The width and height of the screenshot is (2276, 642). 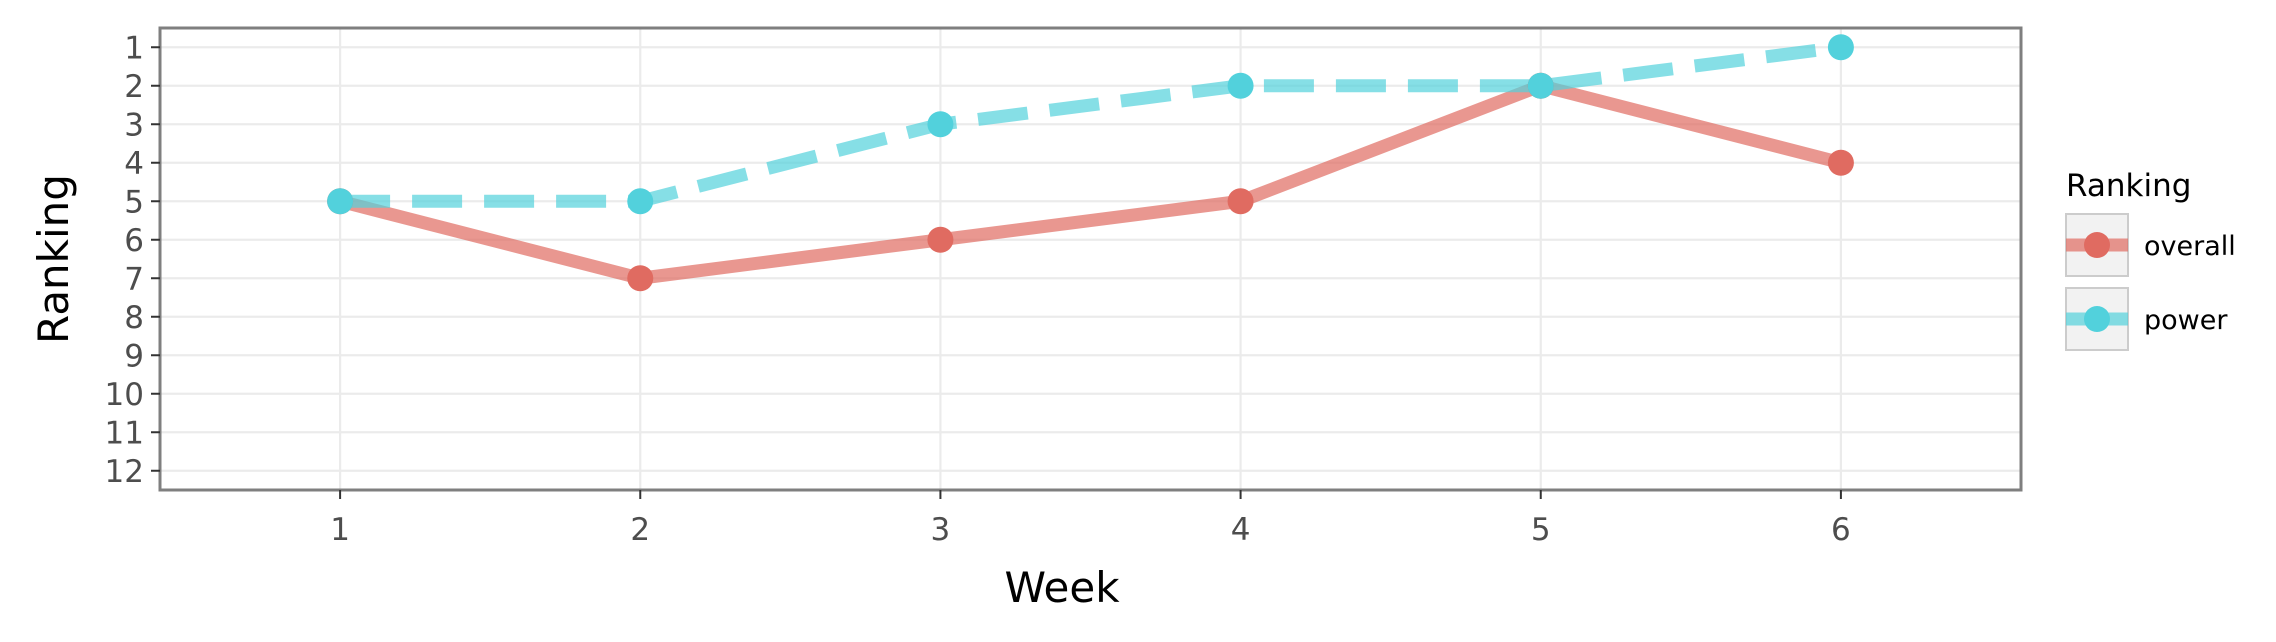 What do you see at coordinates (1062, 587) in the screenshot?
I see `x-axis-title: Week` at bounding box center [1062, 587].